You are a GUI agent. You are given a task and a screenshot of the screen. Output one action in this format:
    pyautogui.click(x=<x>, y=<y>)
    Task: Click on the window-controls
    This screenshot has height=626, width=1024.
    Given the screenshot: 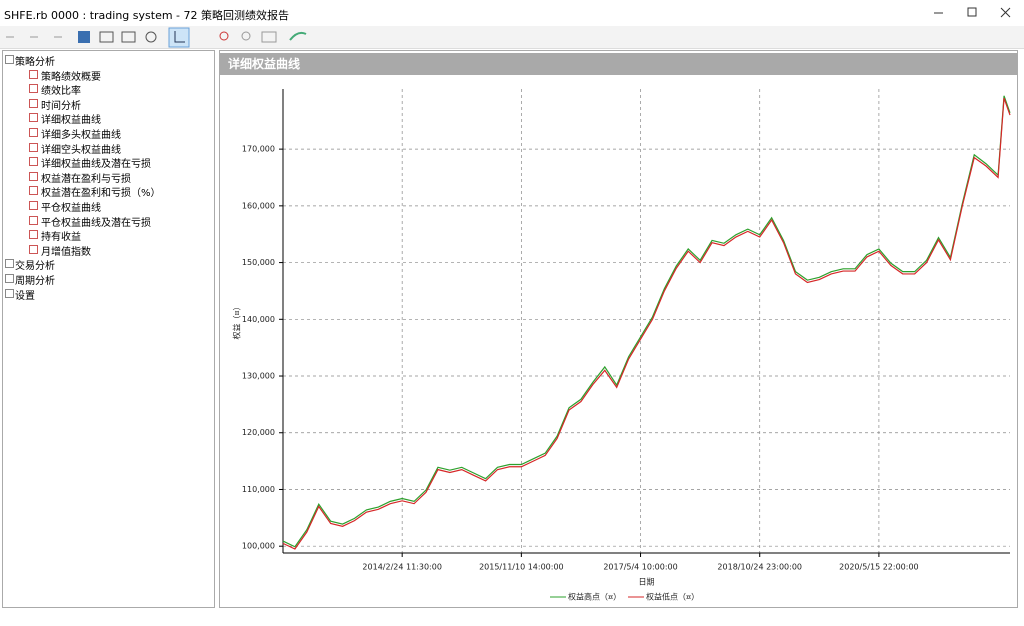 What is the action you would take?
    pyautogui.click(x=972, y=13)
    